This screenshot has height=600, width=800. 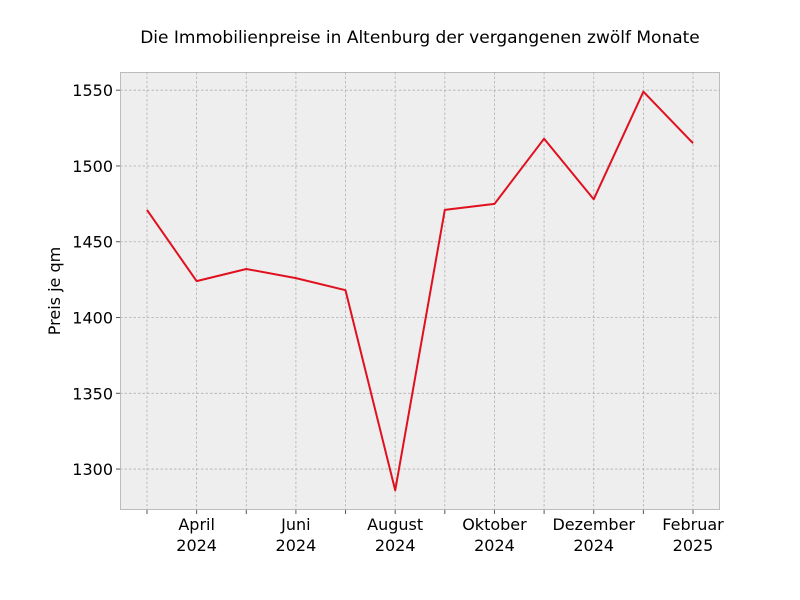 What do you see at coordinates (196, 524) in the screenshot?
I see `x-tick-month: April` at bounding box center [196, 524].